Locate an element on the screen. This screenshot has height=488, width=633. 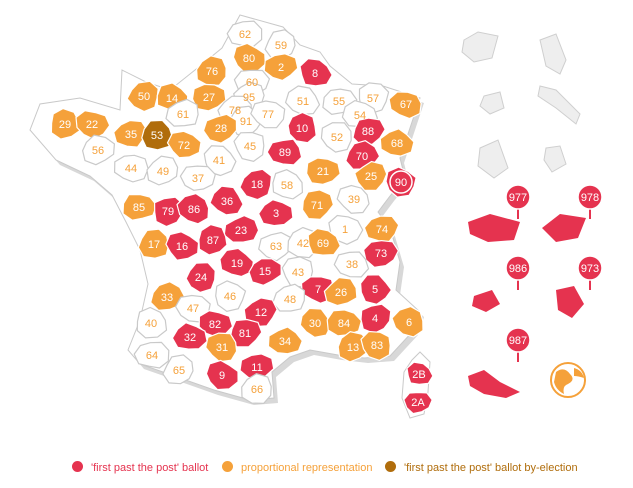
department-label-81: 81 is located at coordinates (245, 334).